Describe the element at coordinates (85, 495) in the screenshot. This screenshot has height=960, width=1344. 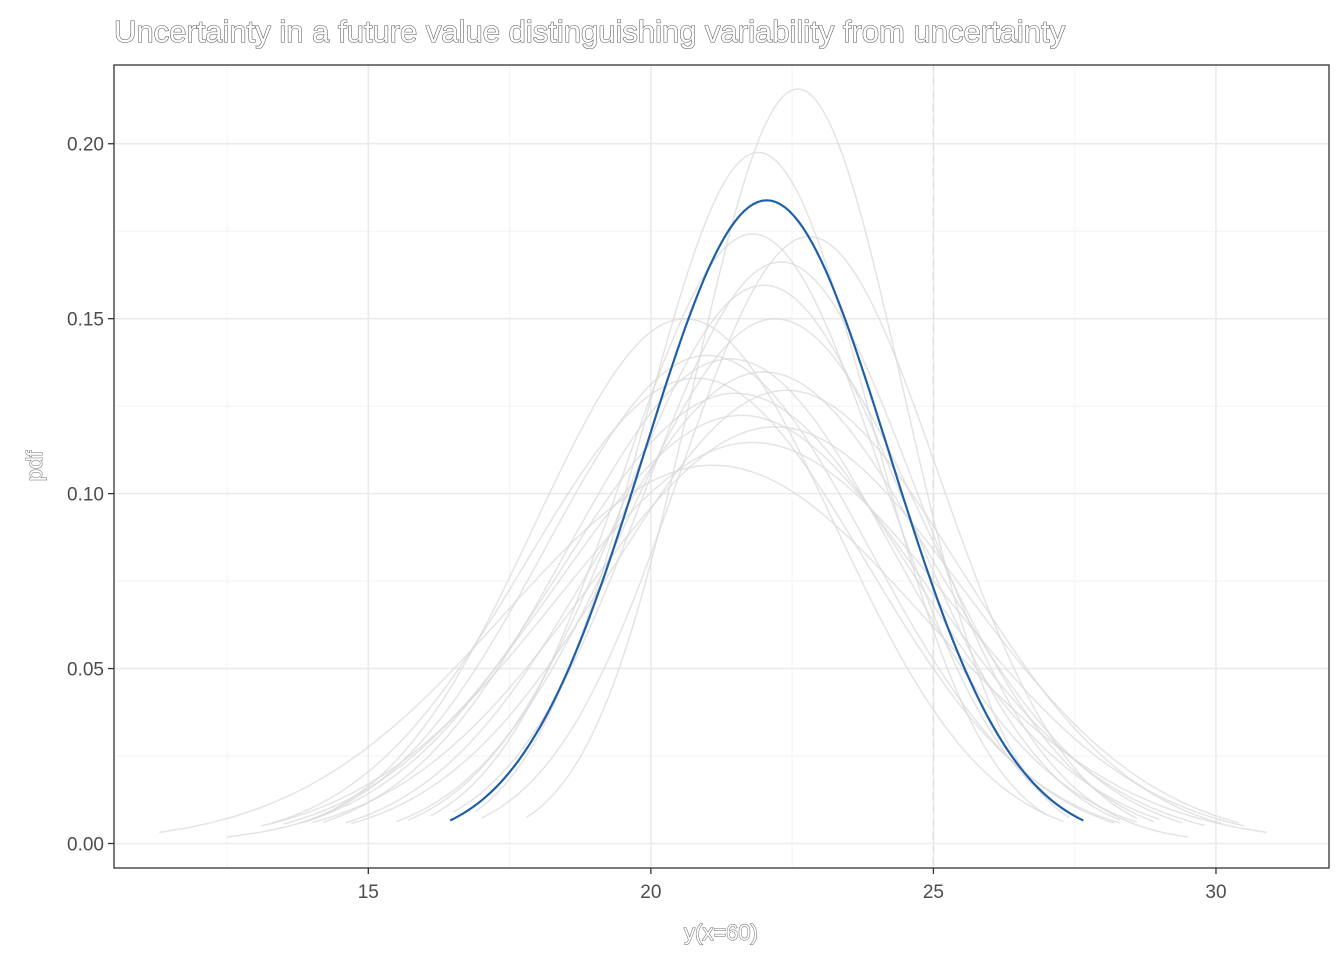
I see `y-tick-label-2: 0.10` at that location.